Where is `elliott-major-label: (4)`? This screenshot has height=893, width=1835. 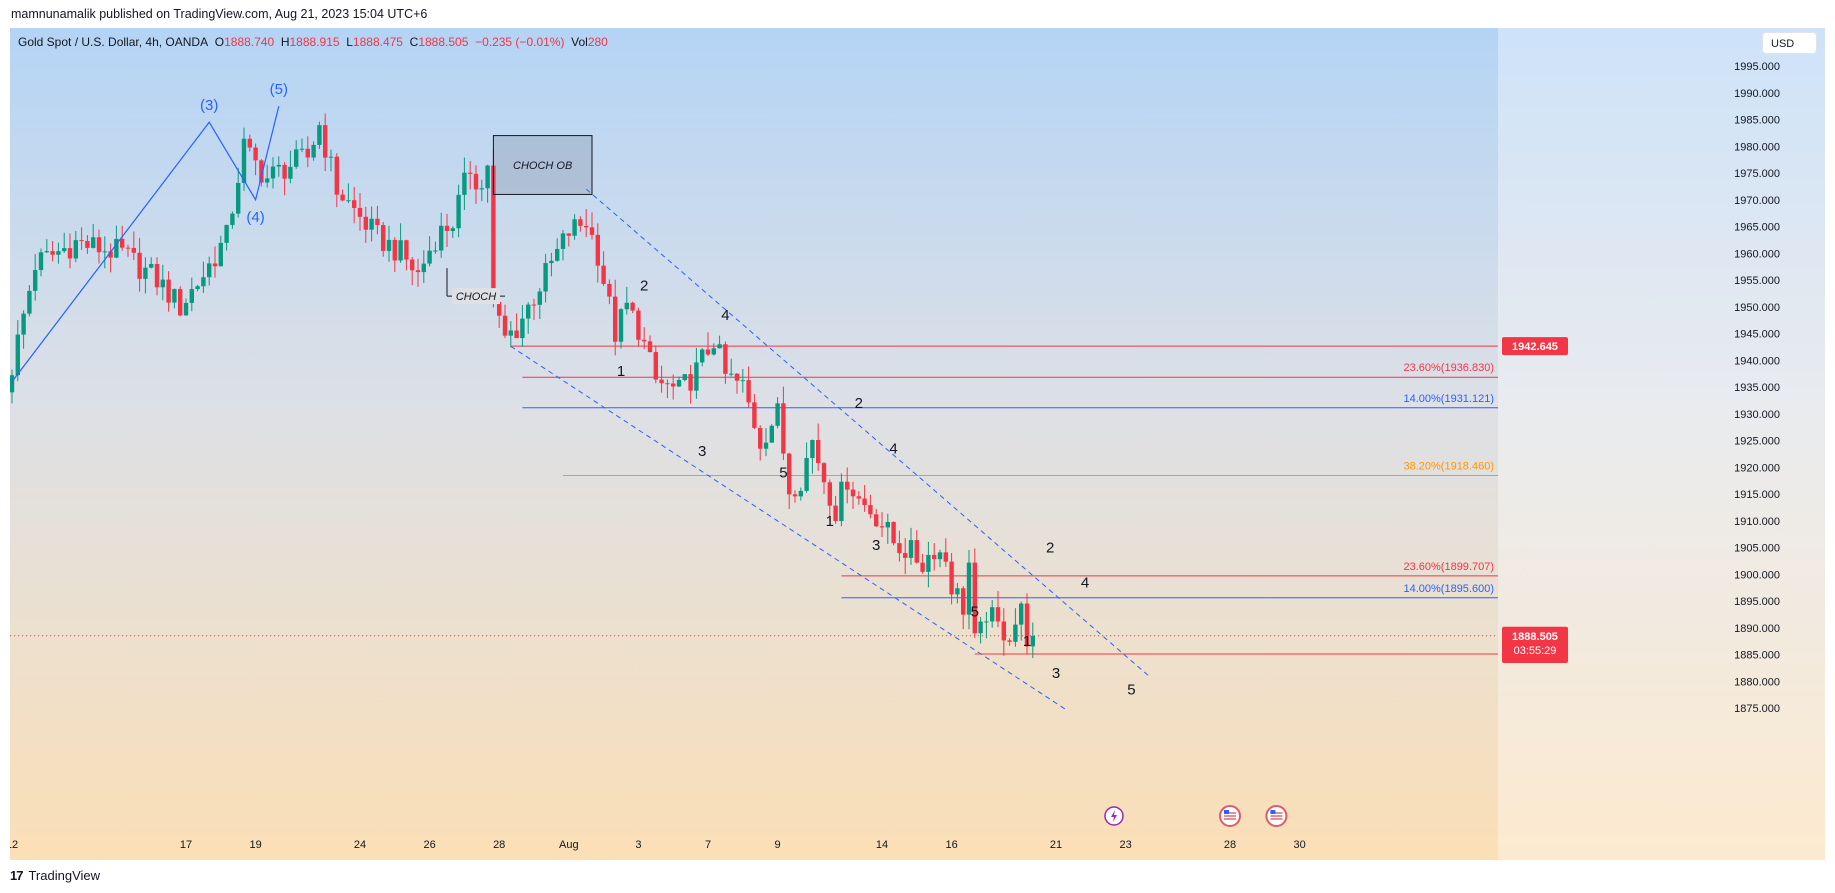 elliott-major-label: (4) is located at coordinates (255, 217).